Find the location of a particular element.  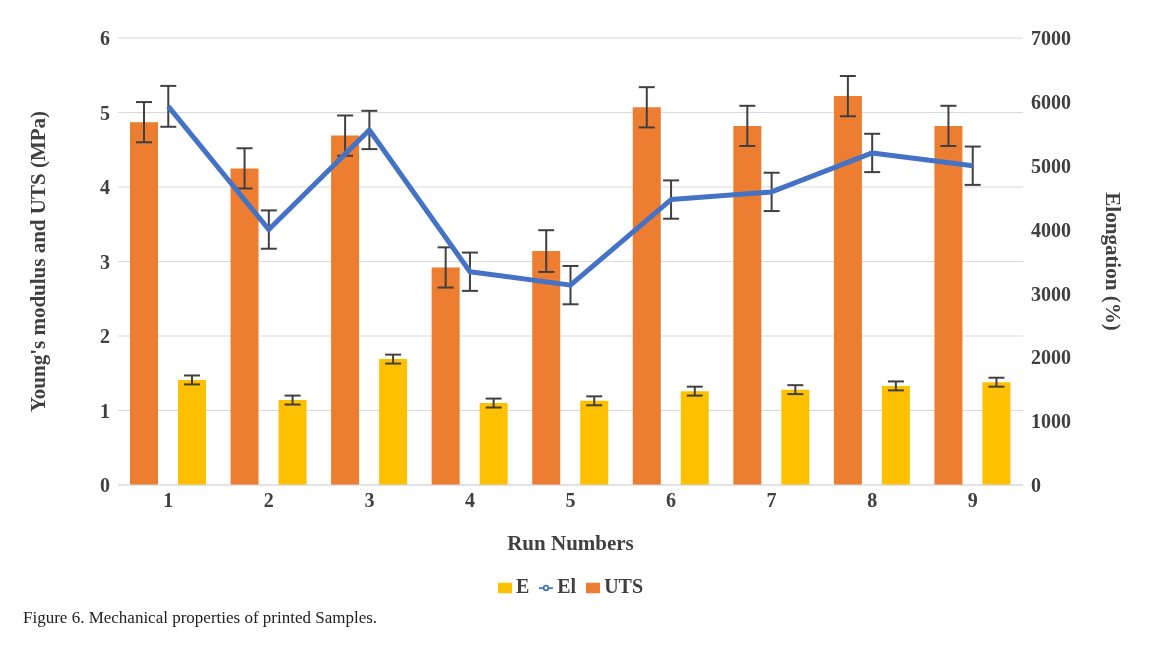

x-tick-label: 5 is located at coordinates (570, 500).